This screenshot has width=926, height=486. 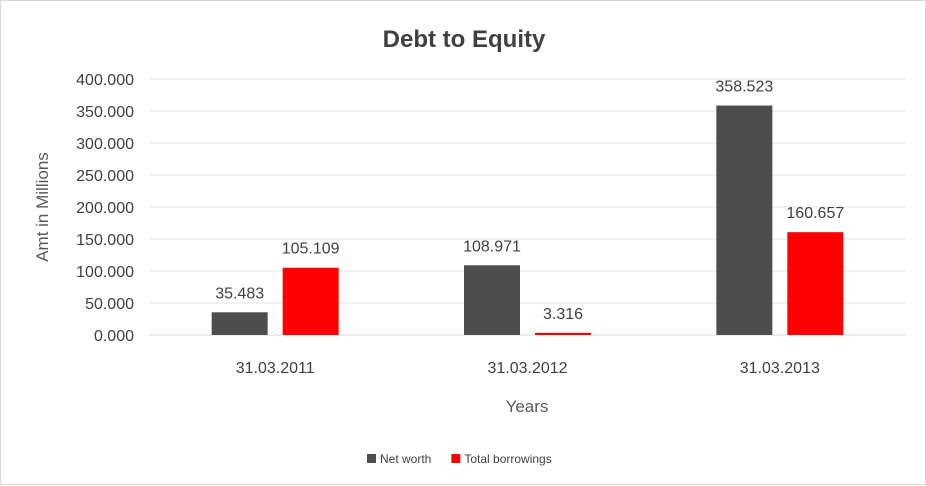 I want to click on x-tick-label: 31.03.2011, so click(x=275, y=368).